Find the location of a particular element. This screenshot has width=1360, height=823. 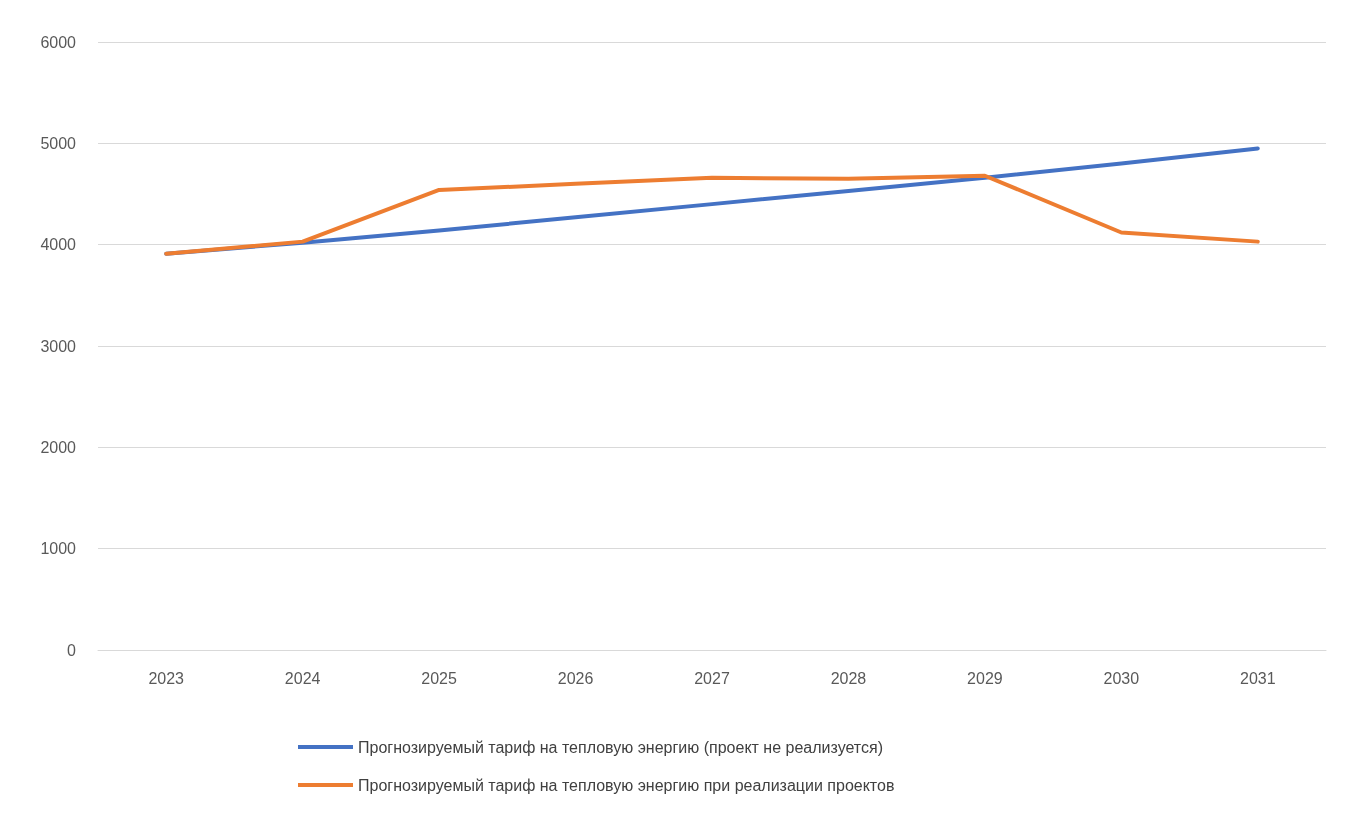

x-tick-label: 2027 is located at coordinates (712, 678).